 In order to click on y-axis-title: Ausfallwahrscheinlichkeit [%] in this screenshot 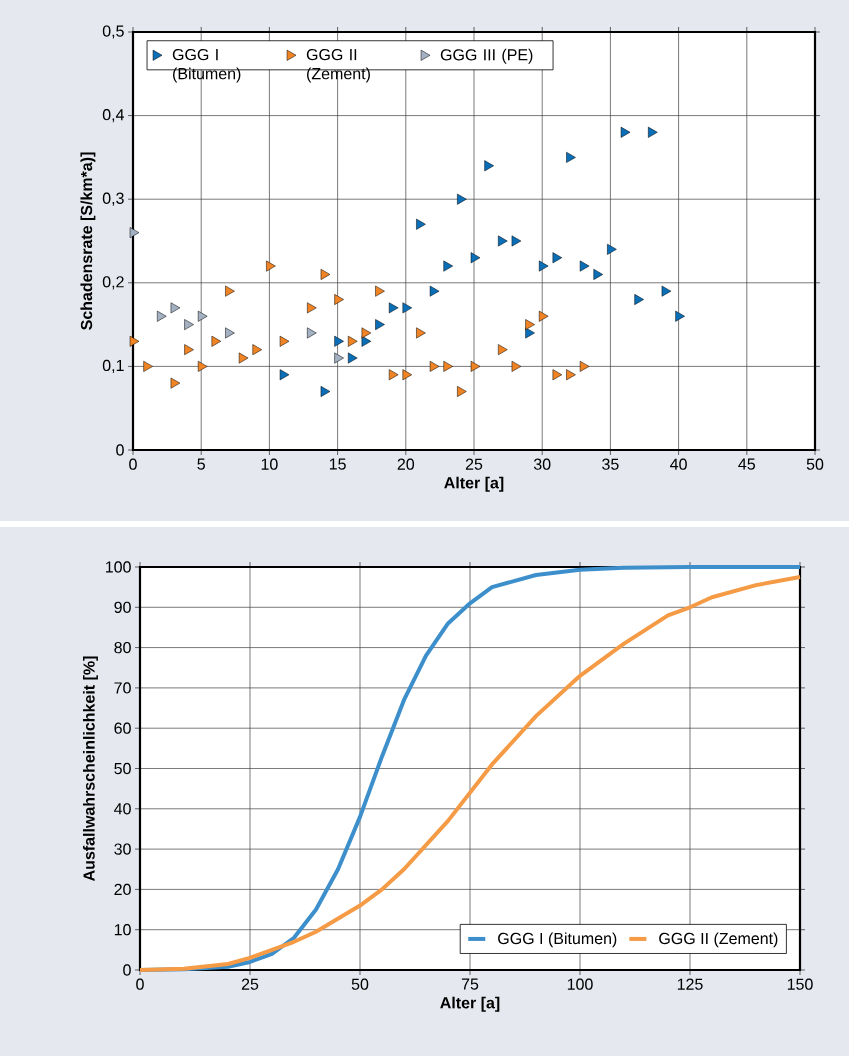, I will do `click(90, 769)`.